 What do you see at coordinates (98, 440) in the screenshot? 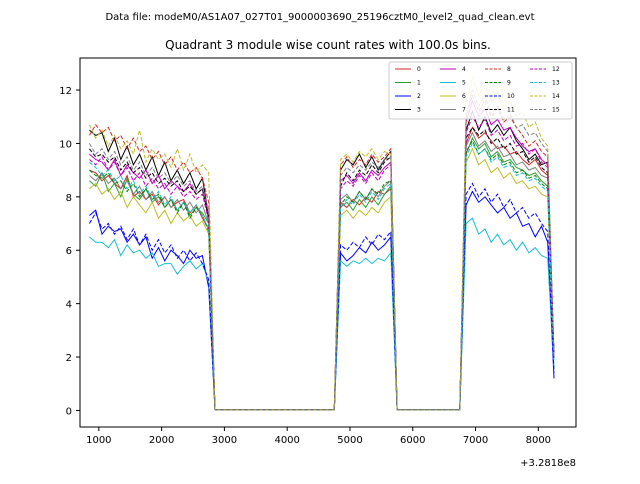
I see `x-tick-label: 1000` at bounding box center [98, 440].